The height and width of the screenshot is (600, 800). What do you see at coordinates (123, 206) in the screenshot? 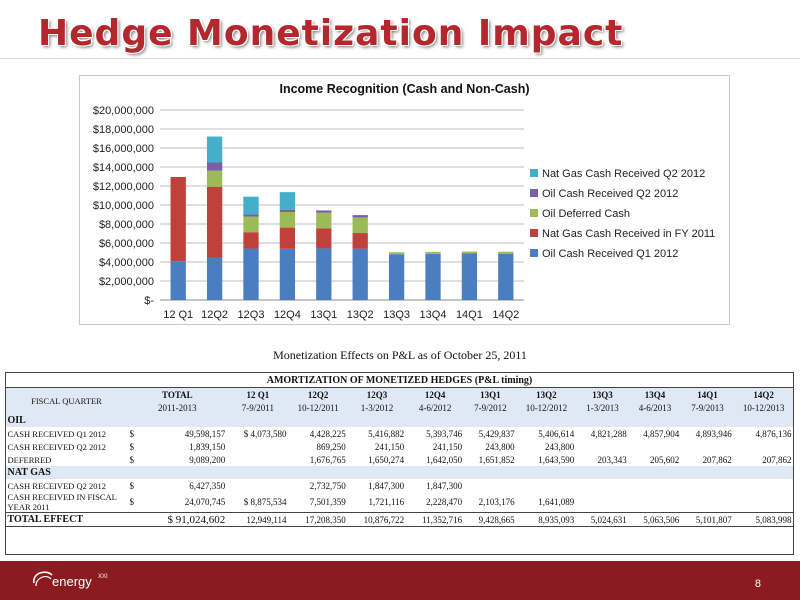
I see `y-tick-label: $10,000,000` at bounding box center [123, 206].